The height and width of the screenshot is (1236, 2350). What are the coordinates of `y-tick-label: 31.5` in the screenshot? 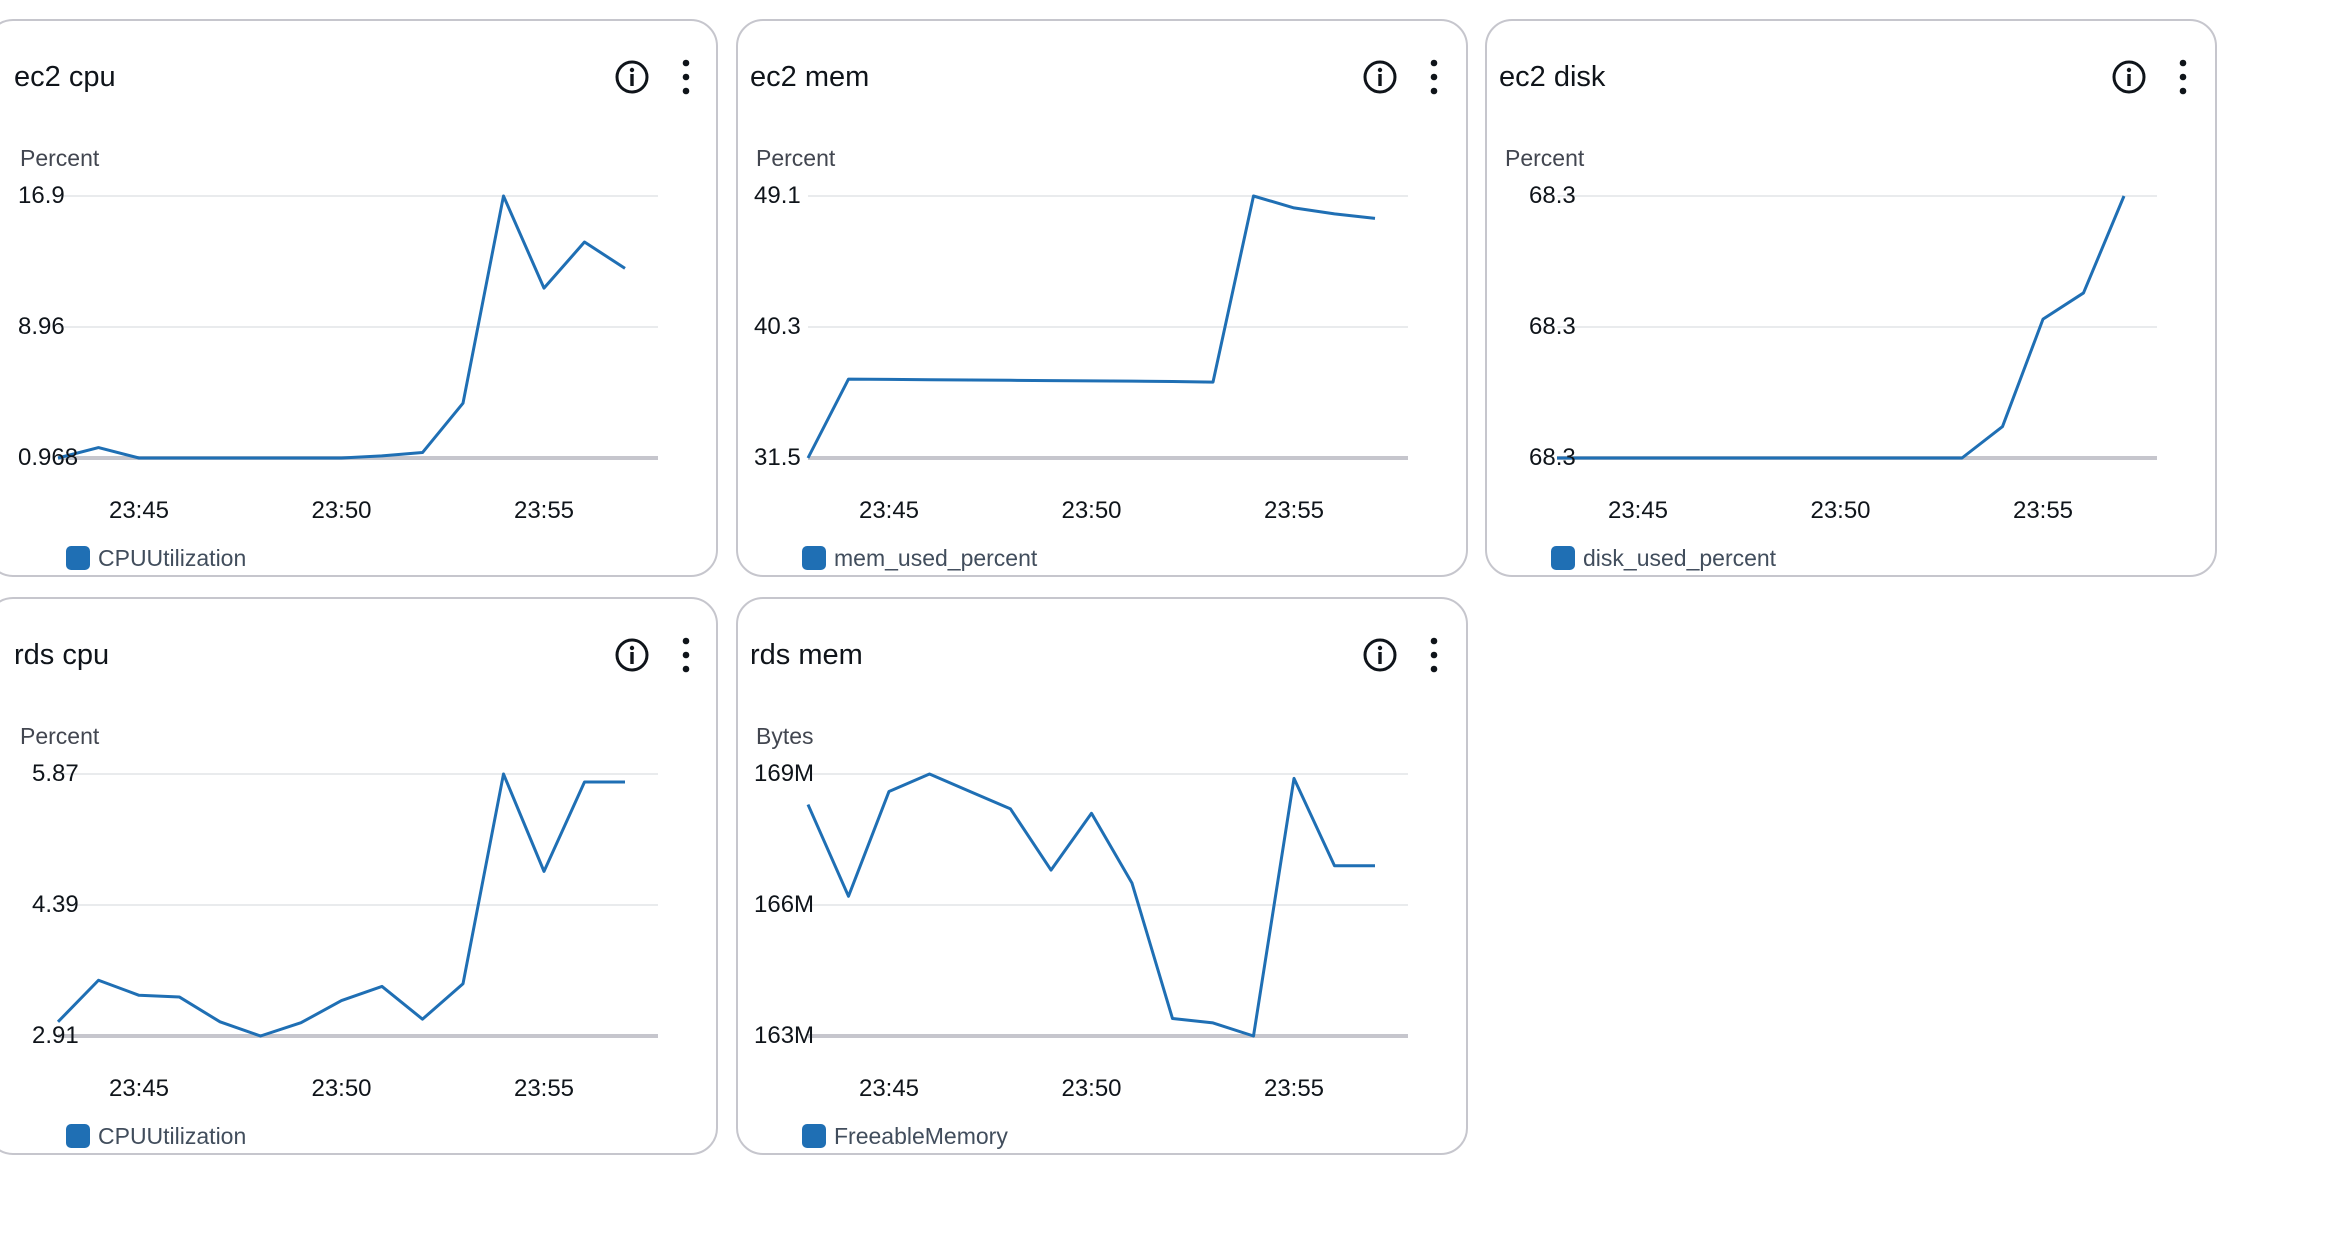 It's located at (777, 457).